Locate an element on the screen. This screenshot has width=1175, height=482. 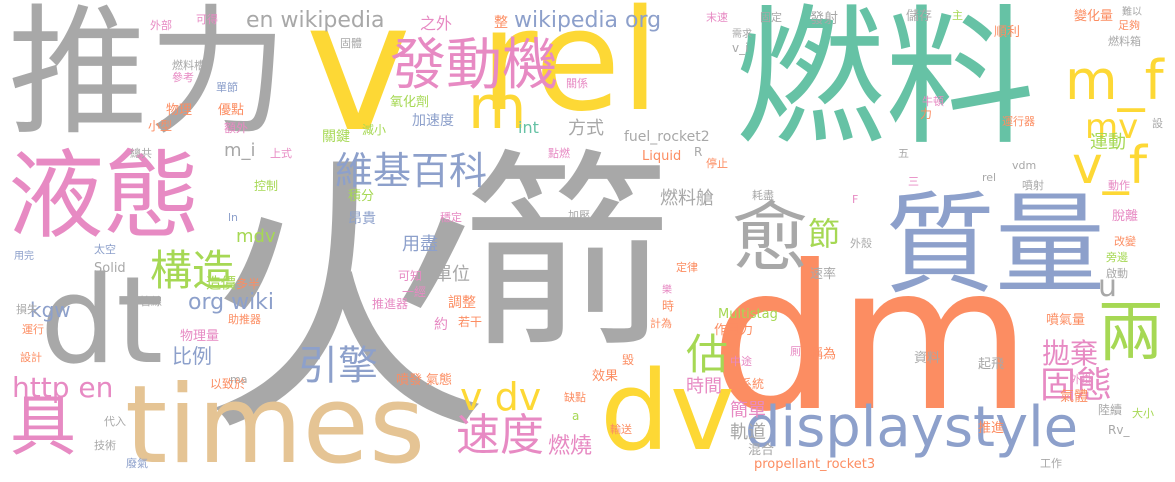
word-cankao: 參考 is located at coordinates (183, 77).